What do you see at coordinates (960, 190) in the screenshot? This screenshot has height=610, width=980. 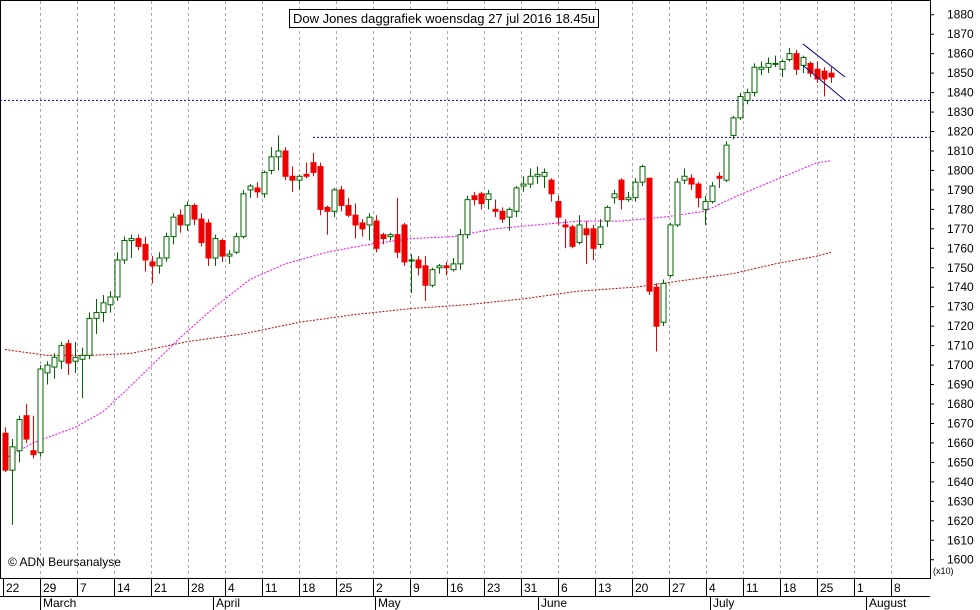 I see `y-tick-label: 1790` at bounding box center [960, 190].